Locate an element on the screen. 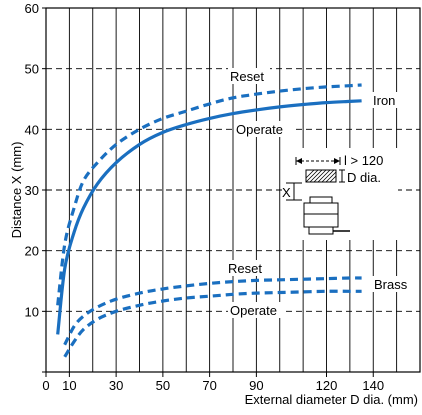  x-tick-label: 70 is located at coordinates (209, 385).